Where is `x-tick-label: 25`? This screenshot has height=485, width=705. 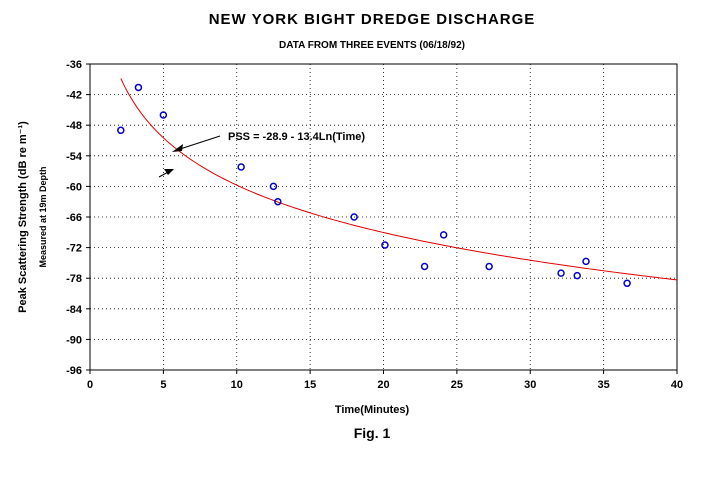
x-tick-label: 25 is located at coordinates (457, 385).